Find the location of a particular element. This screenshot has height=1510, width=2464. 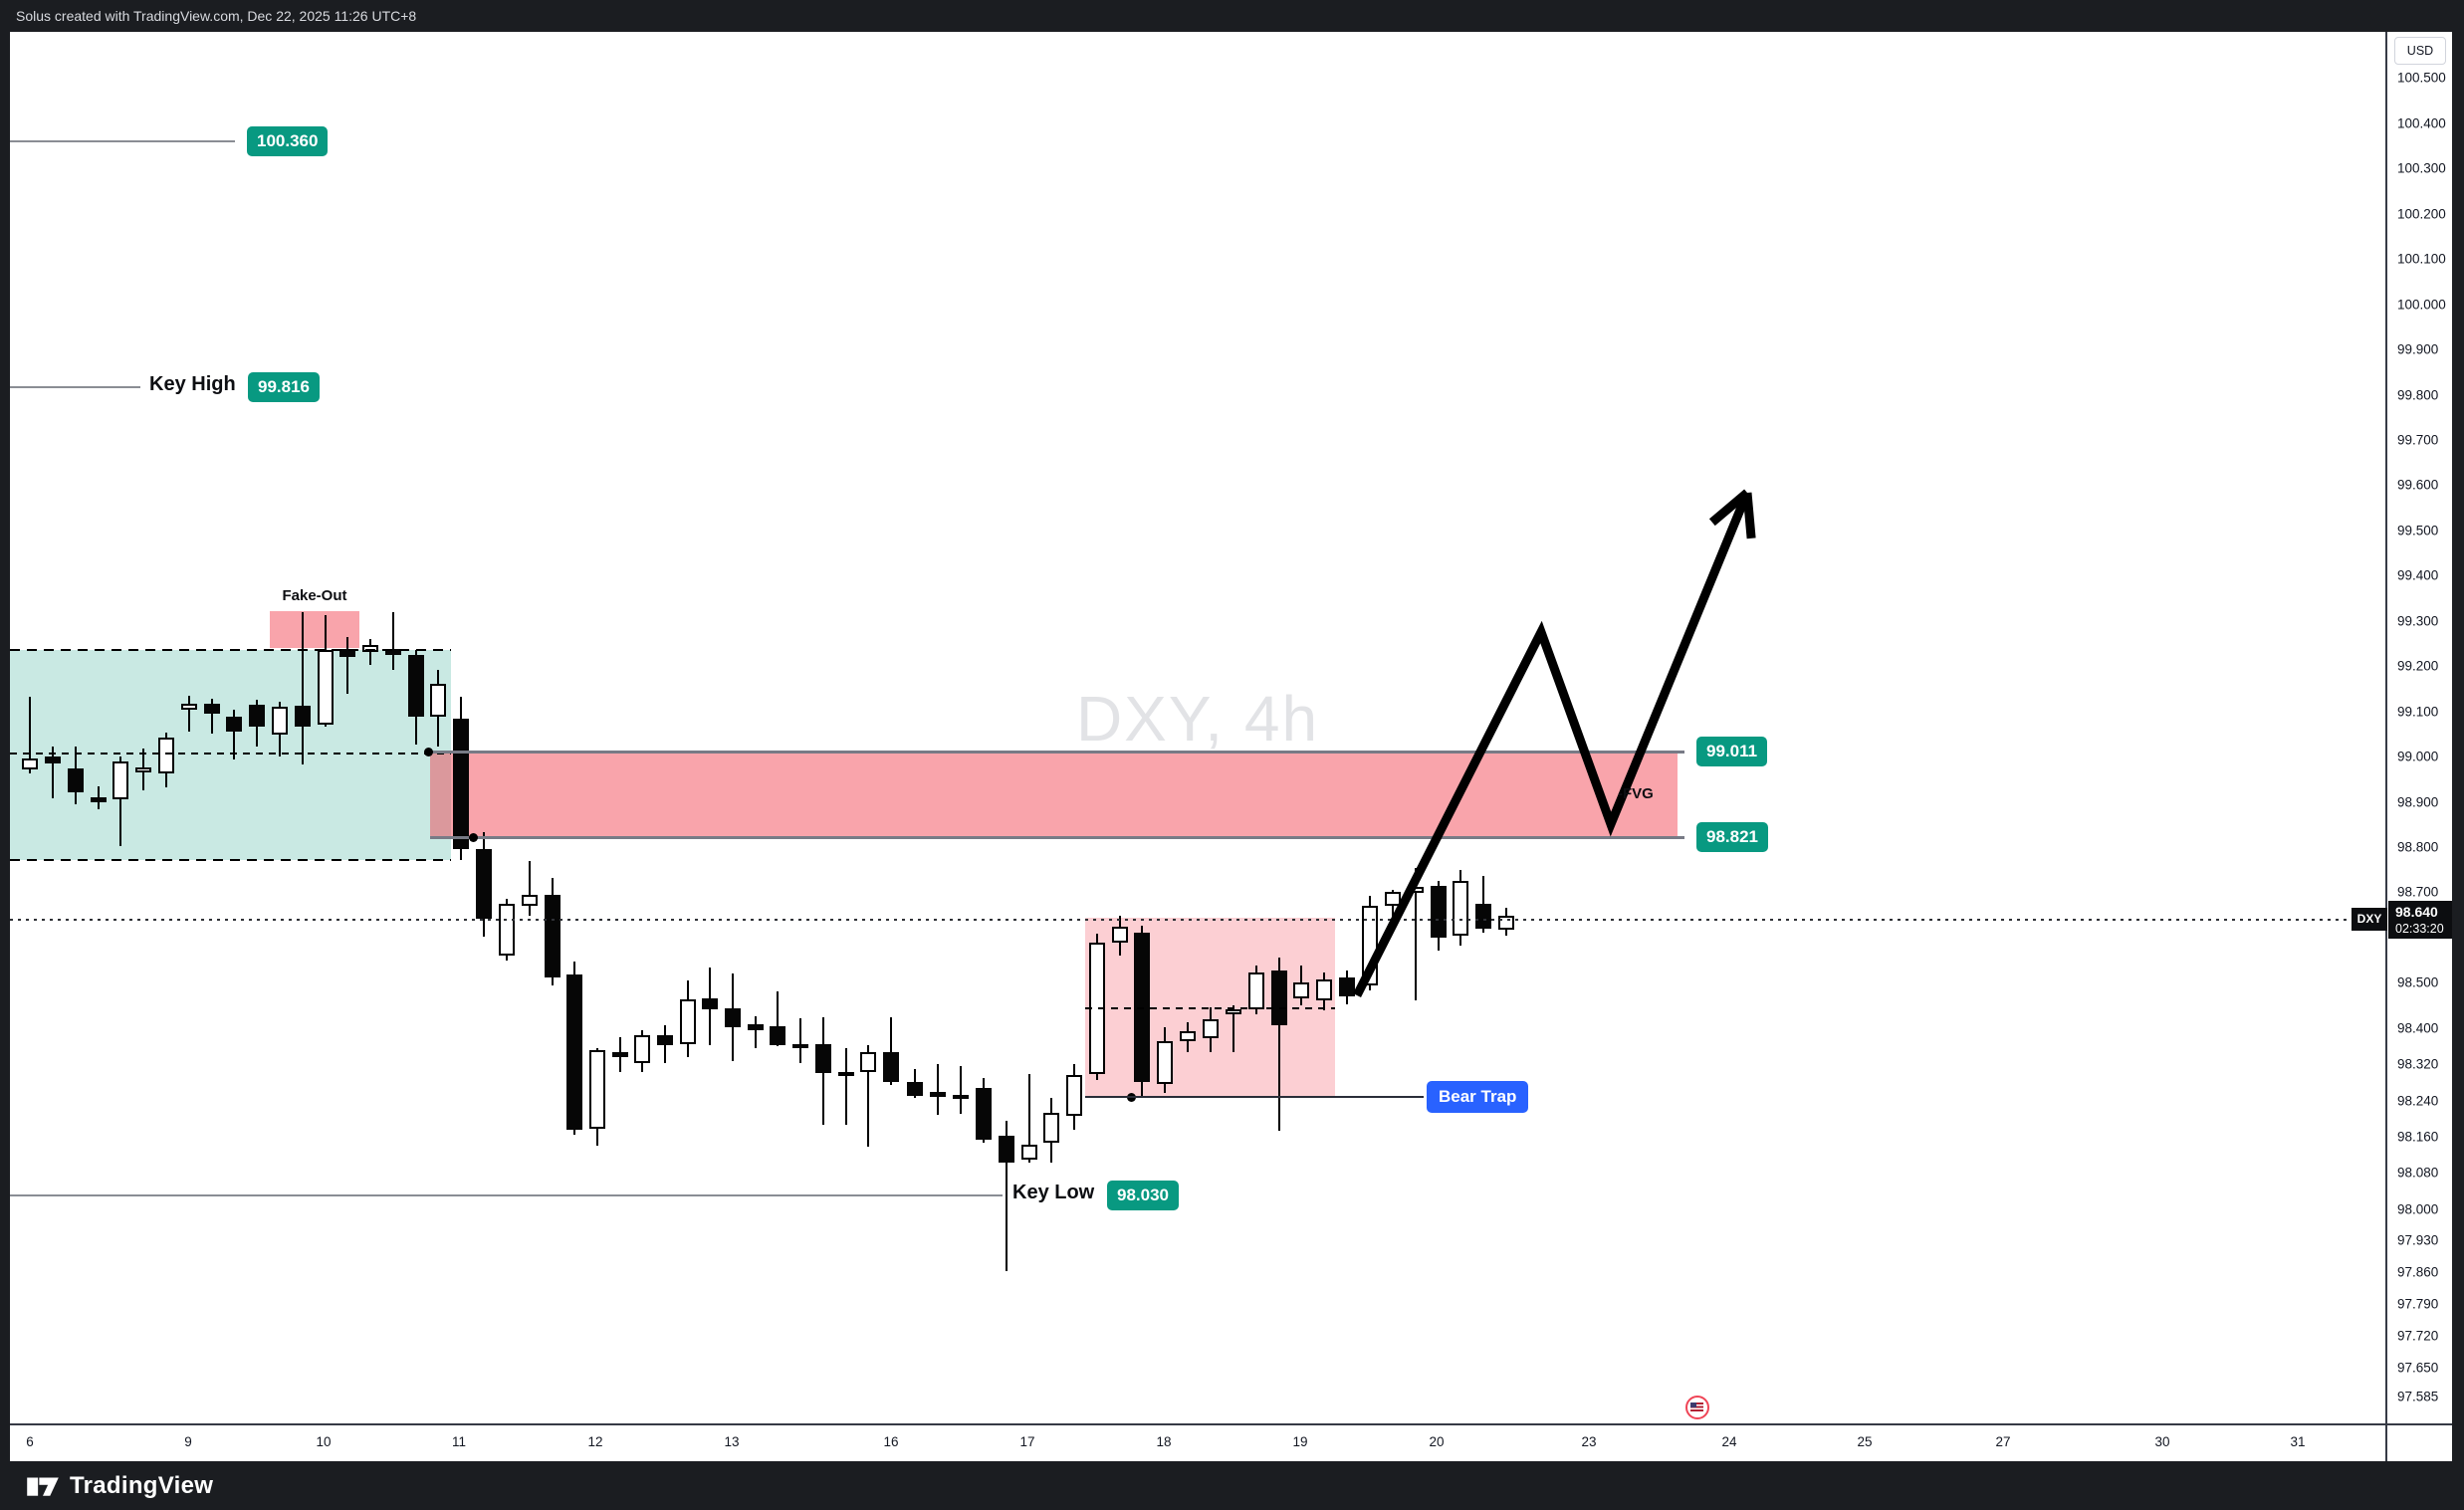

price-axis-label: 100.300 is located at coordinates (2421, 168).